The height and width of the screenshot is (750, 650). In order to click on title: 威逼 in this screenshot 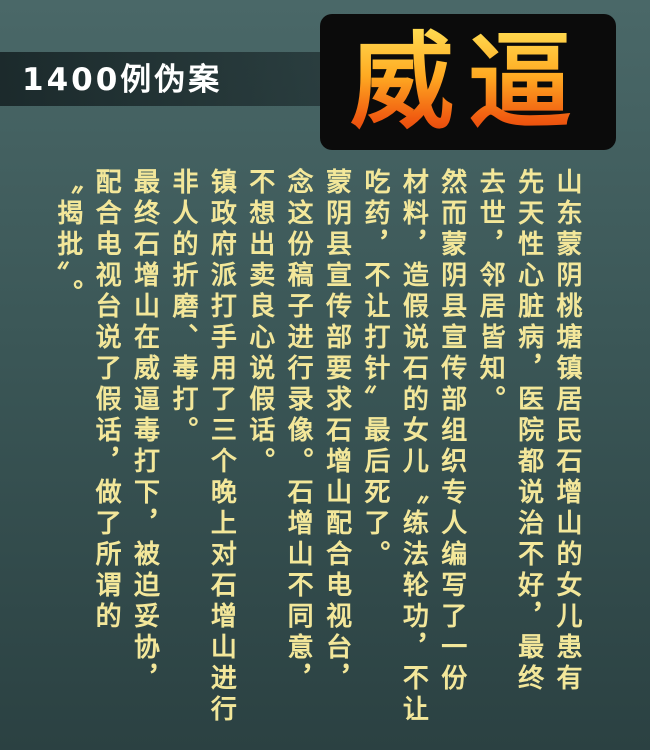, I will do `click(468, 82)`.